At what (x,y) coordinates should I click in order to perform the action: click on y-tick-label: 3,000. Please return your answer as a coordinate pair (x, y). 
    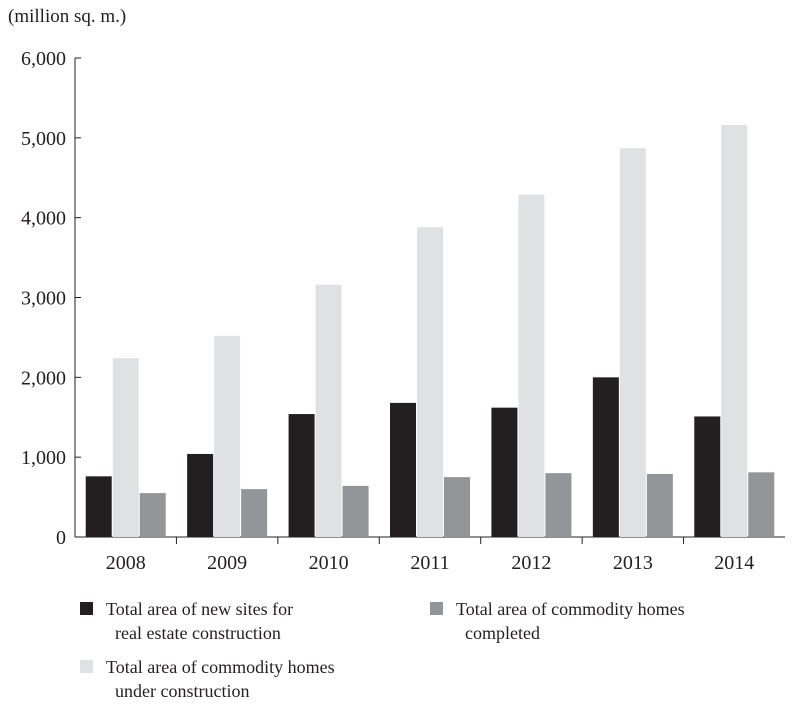
    Looking at the image, I should click on (43, 299).